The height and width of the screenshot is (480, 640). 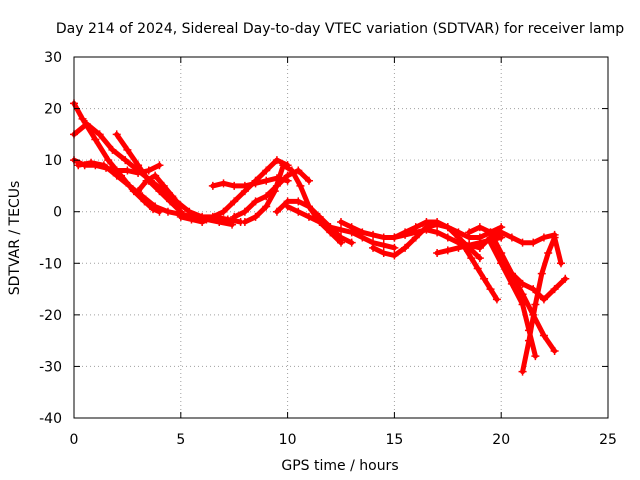 I want to click on y-tick-label: -40, so click(x=50, y=419).